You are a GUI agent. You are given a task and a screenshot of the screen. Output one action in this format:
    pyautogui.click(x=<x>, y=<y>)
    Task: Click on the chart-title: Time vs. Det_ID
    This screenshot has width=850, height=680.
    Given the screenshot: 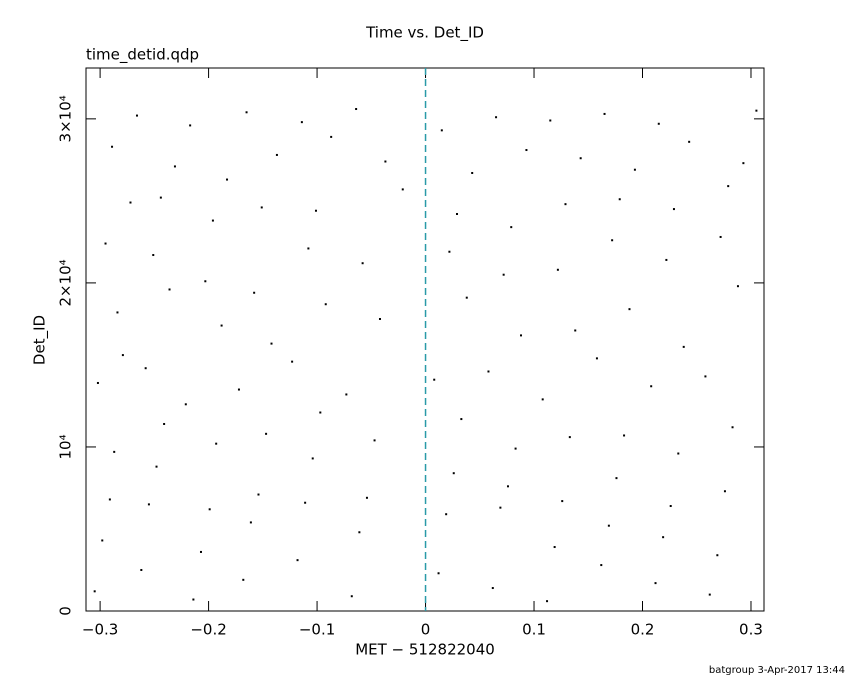 What is the action you would take?
    pyautogui.click(x=424, y=33)
    